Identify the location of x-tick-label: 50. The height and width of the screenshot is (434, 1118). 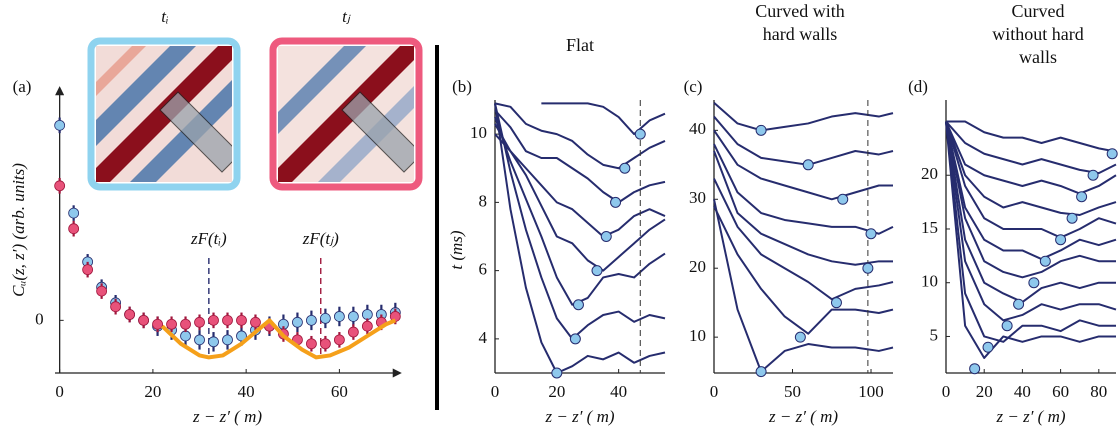
(792, 391).